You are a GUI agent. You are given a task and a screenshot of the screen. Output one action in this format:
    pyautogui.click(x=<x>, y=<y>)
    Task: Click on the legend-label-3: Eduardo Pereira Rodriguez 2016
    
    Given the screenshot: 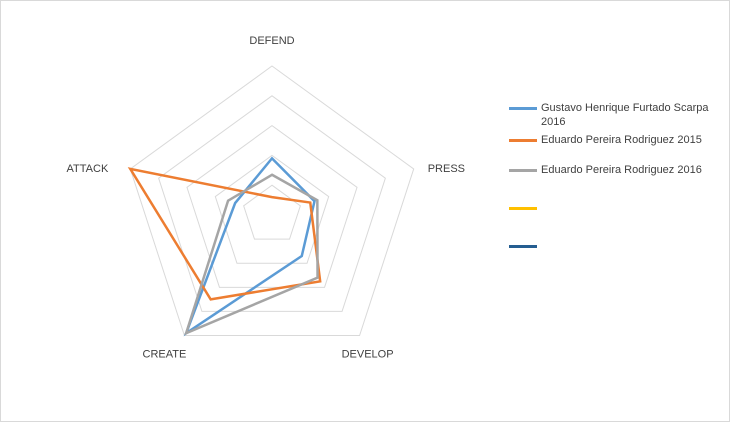 What is the action you would take?
    pyautogui.click(x=621, y=170)
    